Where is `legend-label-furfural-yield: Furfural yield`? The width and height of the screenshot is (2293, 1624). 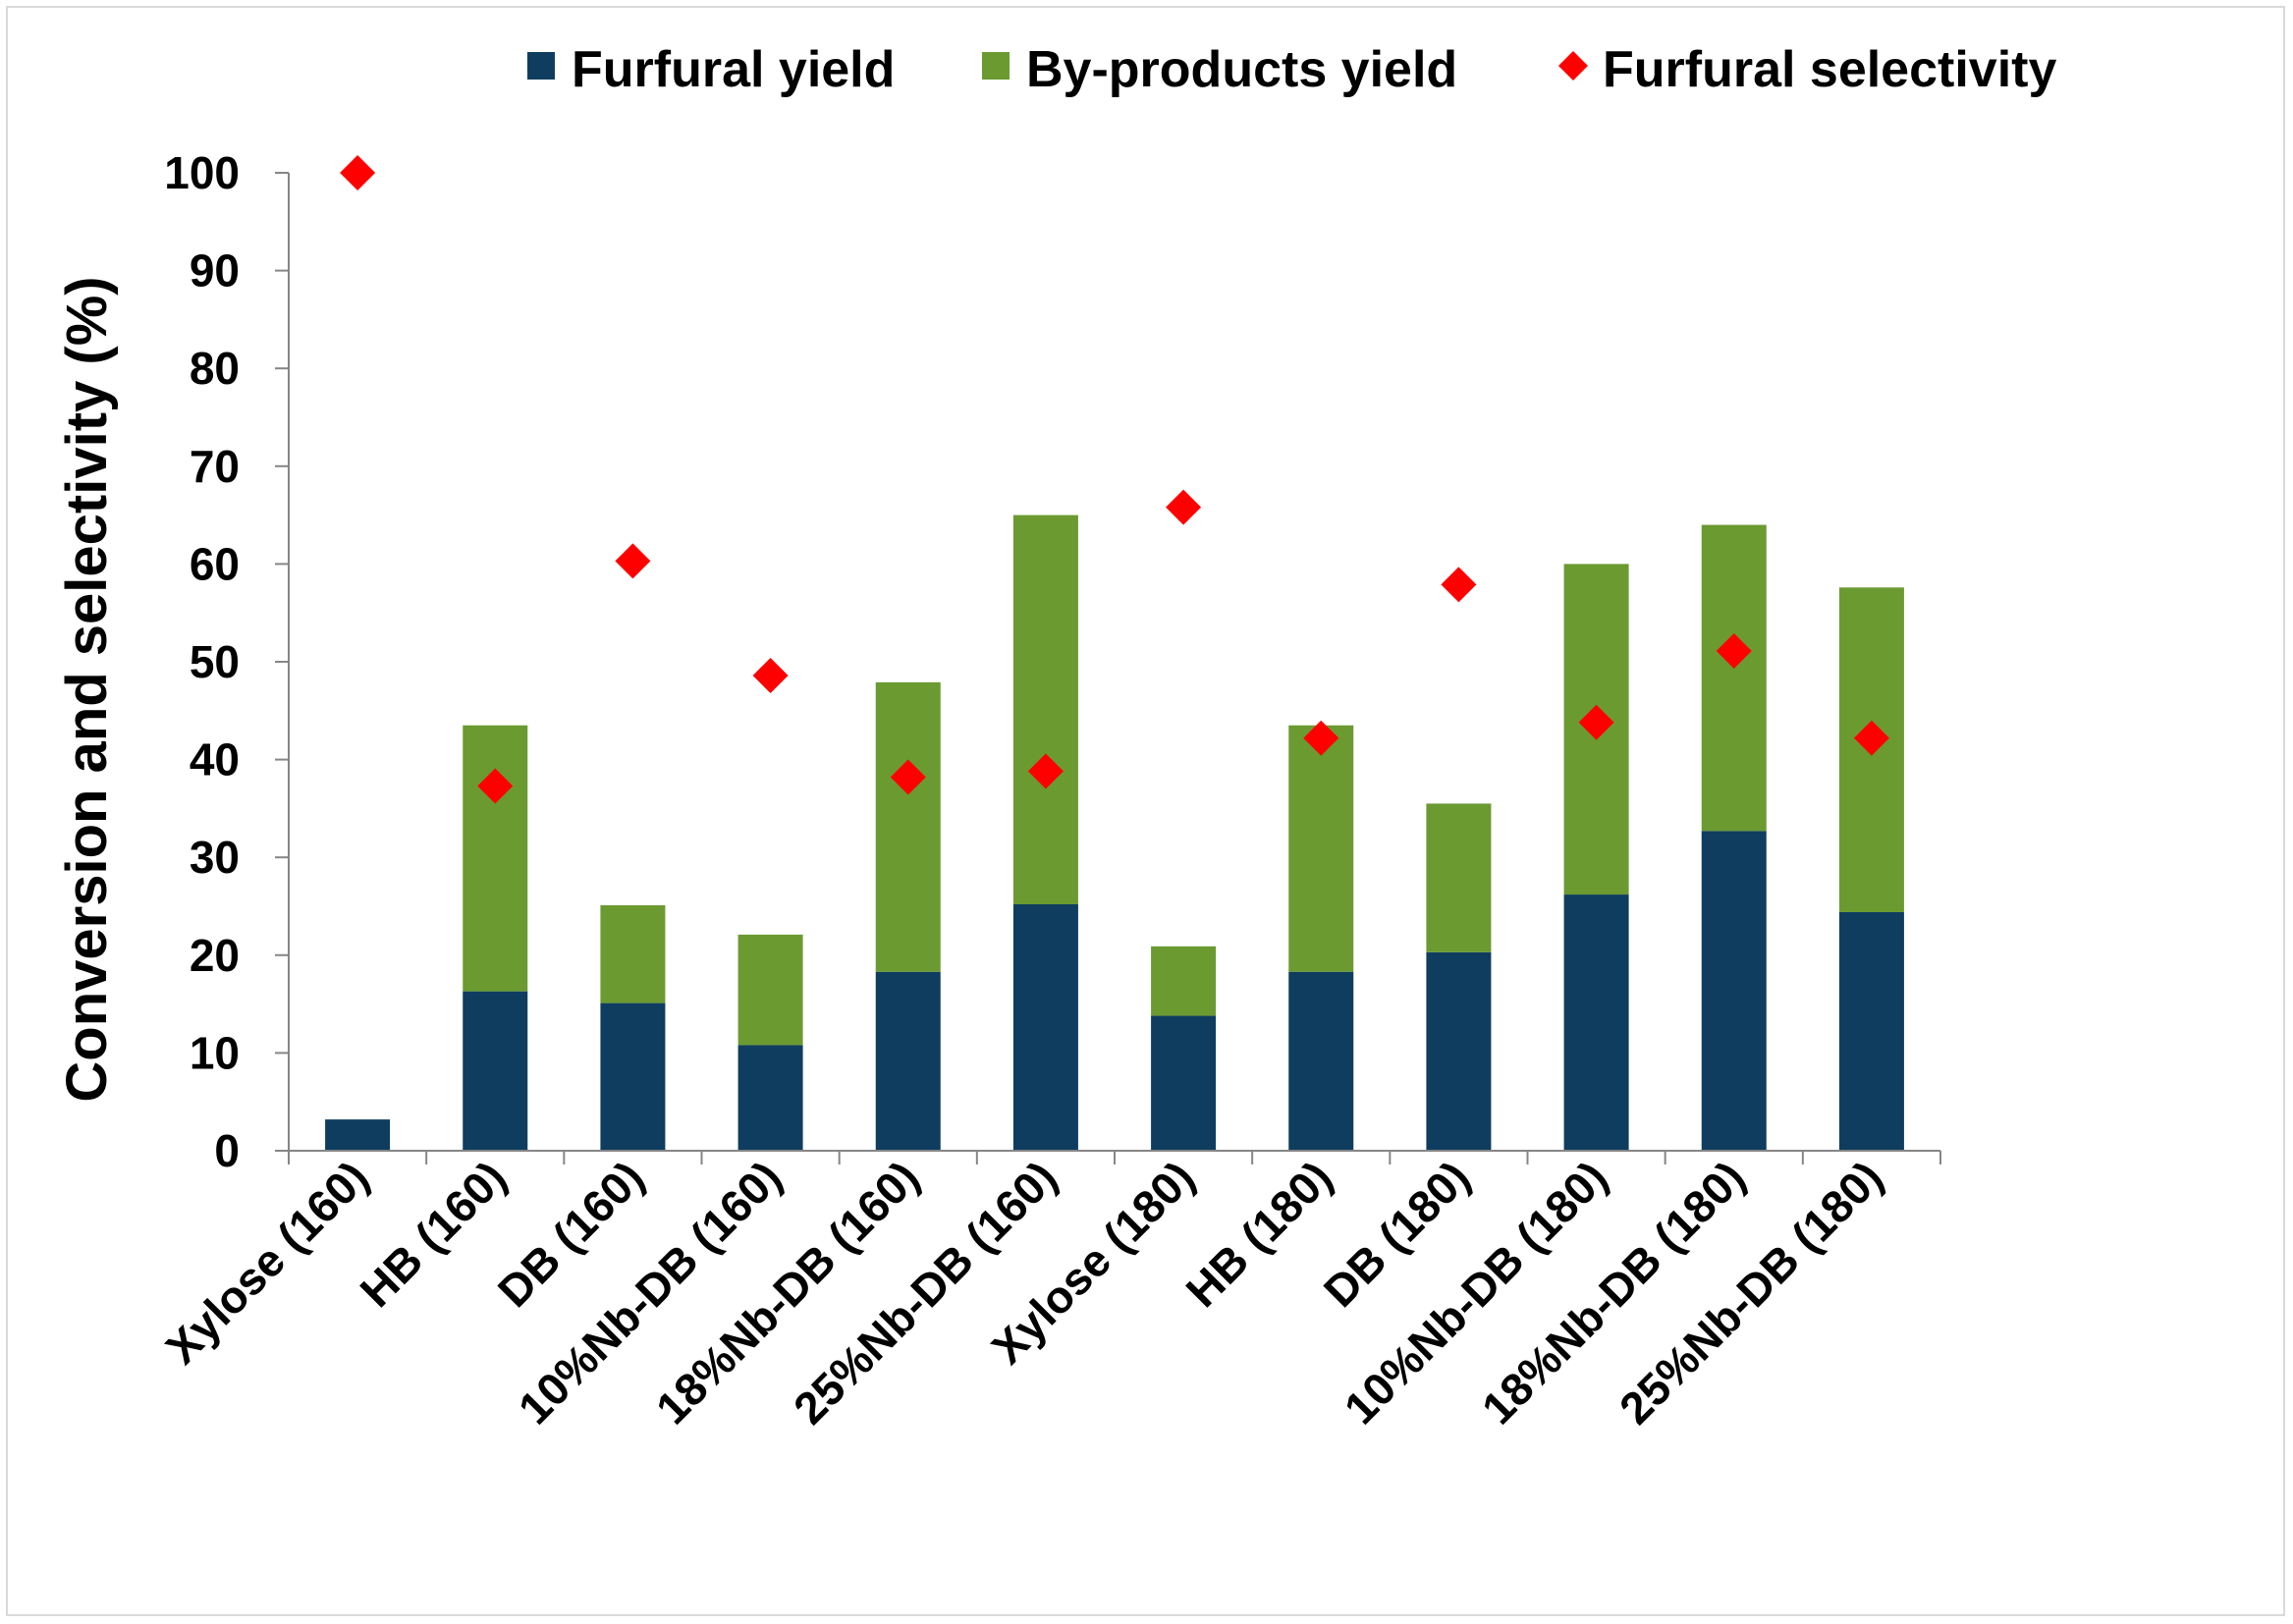 legend-label-furfural-yield: Furfural yield is located at coordinates (733, 69).